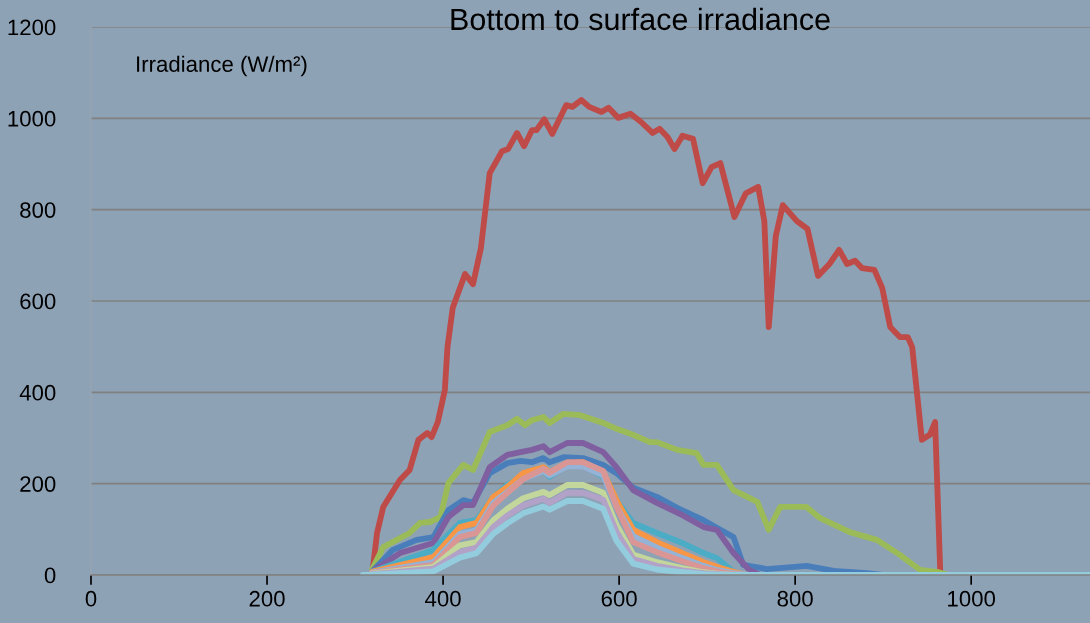  I want to click on y-tick-label: 0, so click(50, 575).